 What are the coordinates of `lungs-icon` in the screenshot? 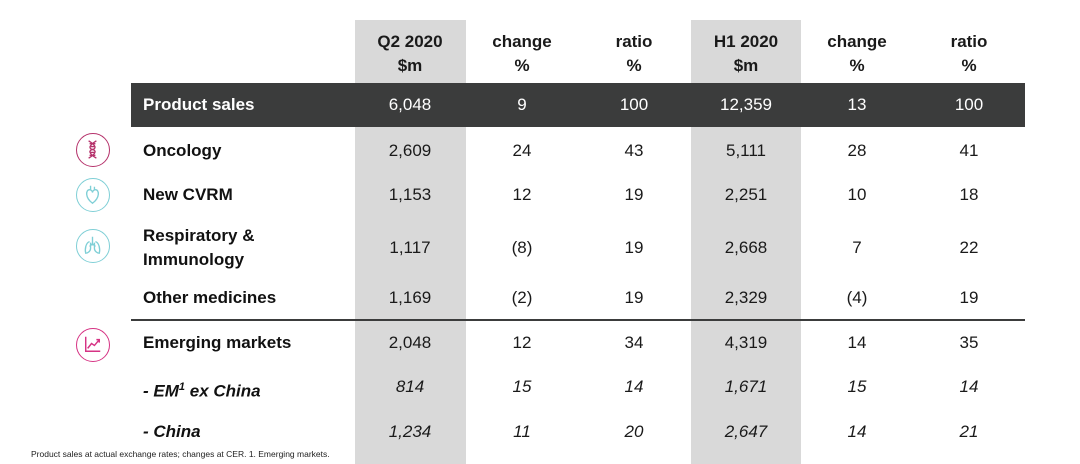 It's located at (93, 246).